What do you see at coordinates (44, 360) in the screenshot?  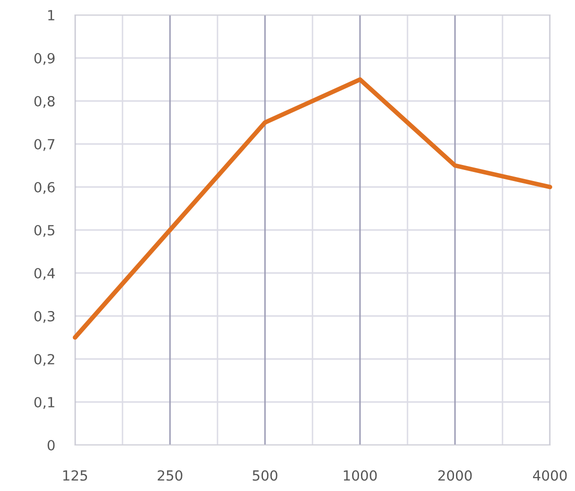 I see `y-tick-label: 0,2` at bounding box center [44, 360].